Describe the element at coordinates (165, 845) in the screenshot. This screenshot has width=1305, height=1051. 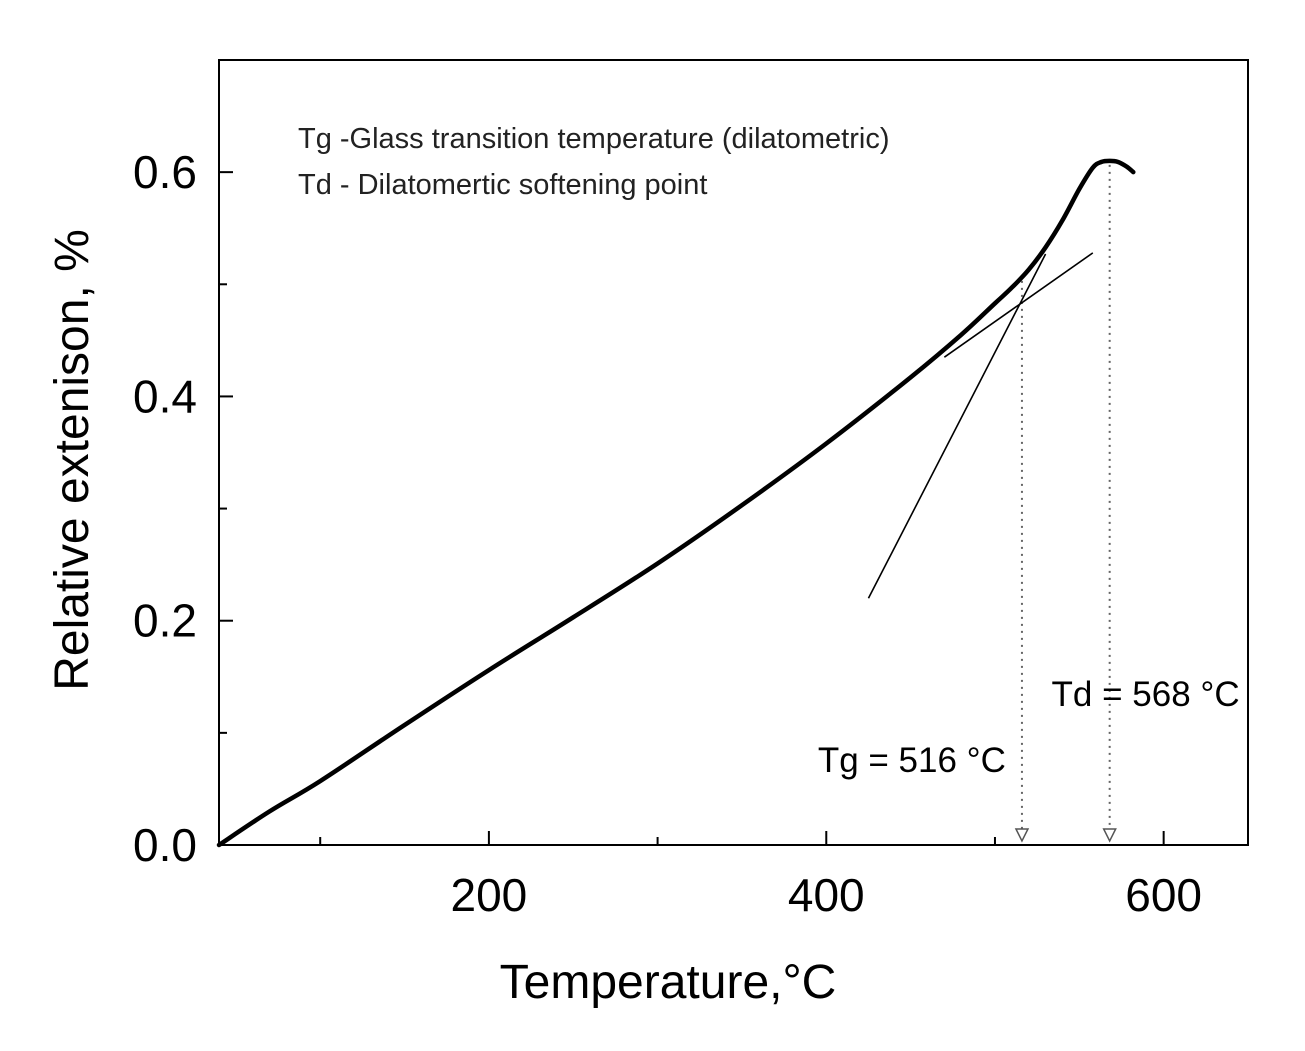
I see `y-tick-label-0: 0.0` at that location.